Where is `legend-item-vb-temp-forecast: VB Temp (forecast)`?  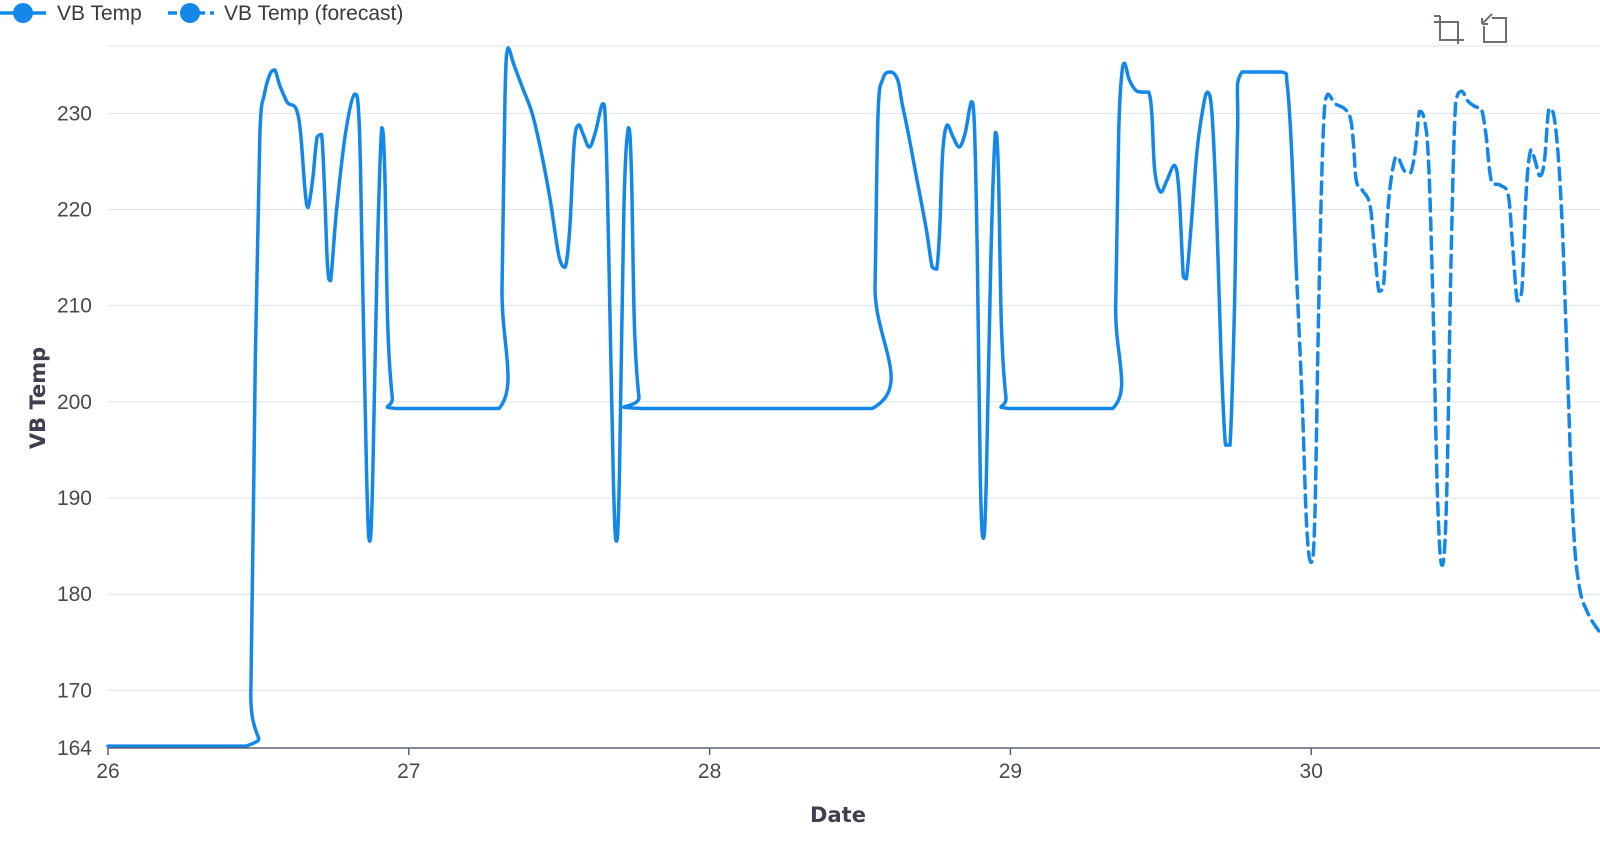 legend-item-vb-temp-forecast: VB Temp (forecast) is located at coordinates (285, 13).